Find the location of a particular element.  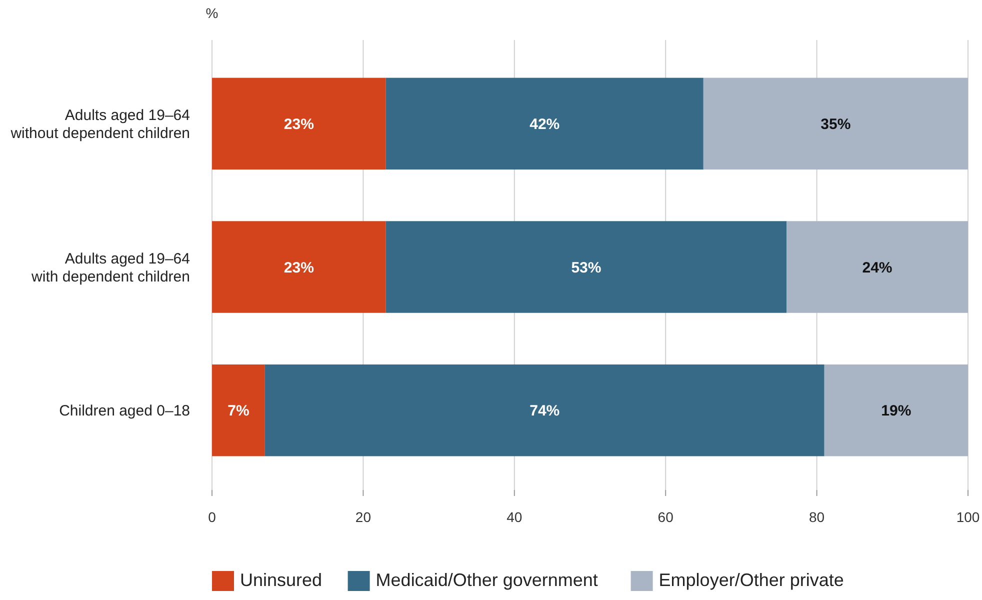

data-label: 19% is located at coordinates (896, 411).